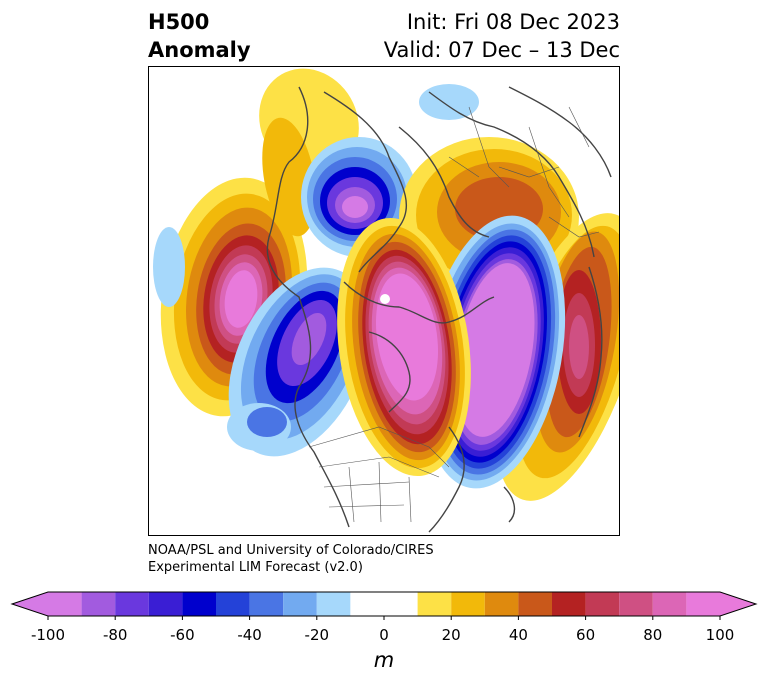  What do you see at coordinates (169, 267) in the screenshot?
I see `west-blue-patch` at bounding box center [169, 267].